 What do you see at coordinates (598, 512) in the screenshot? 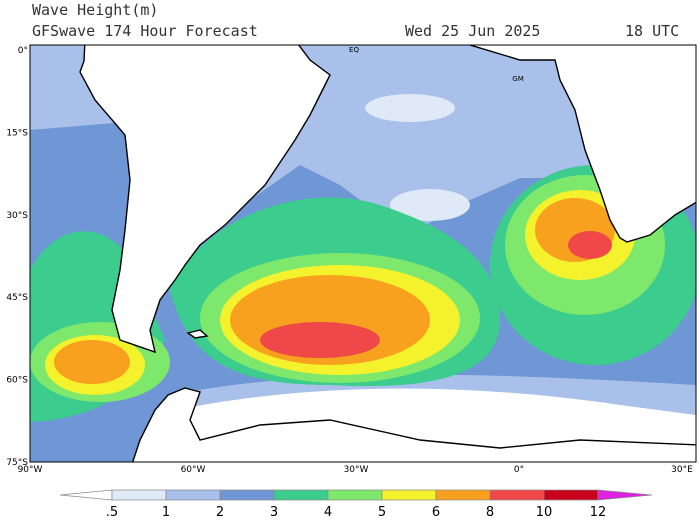
I see `colorbar-label: 12` at bounding box center [598, 512].